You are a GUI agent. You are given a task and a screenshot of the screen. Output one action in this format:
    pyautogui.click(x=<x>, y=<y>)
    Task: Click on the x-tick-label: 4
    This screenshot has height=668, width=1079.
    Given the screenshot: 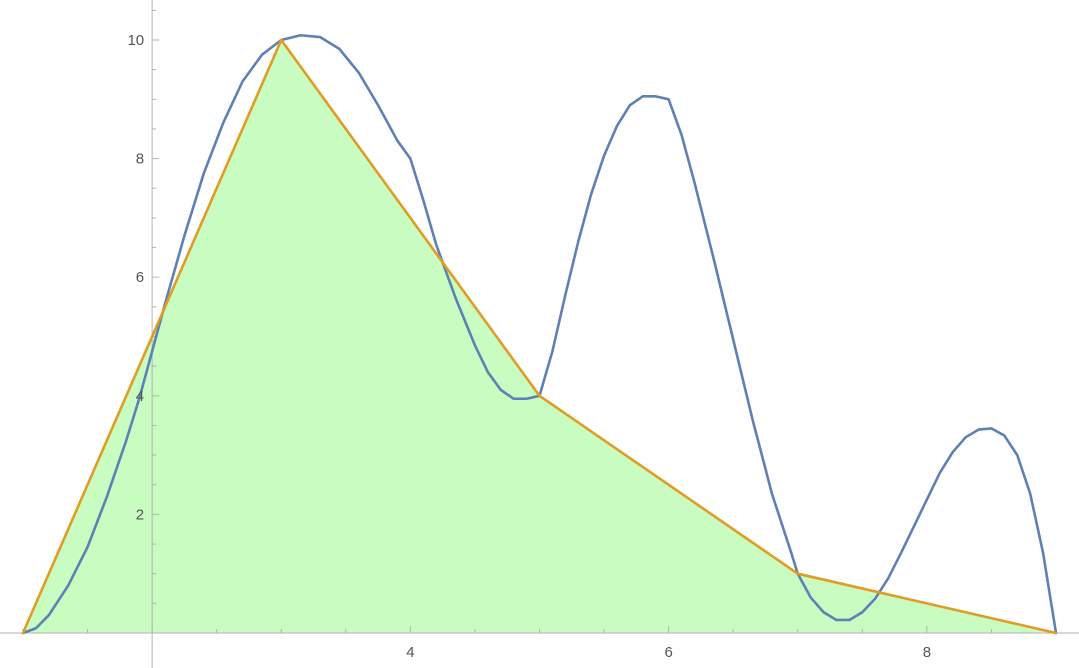 What is the action you would take?
    pyautogui.click(x=410, y=652)
    